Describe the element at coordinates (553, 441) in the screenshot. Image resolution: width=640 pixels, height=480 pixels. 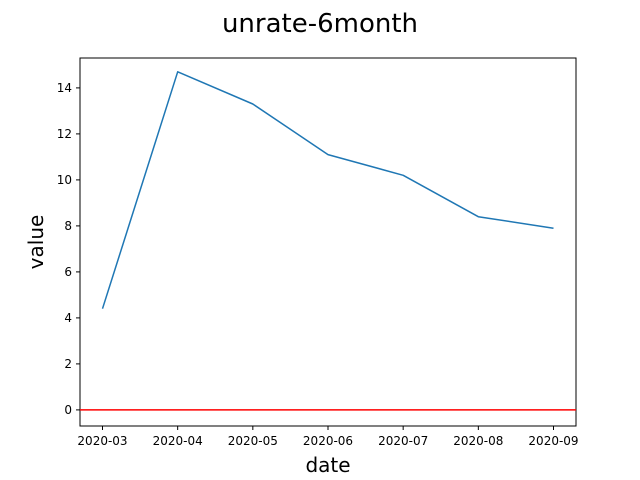
I see `x-tick-label: 2020-09` at that location.